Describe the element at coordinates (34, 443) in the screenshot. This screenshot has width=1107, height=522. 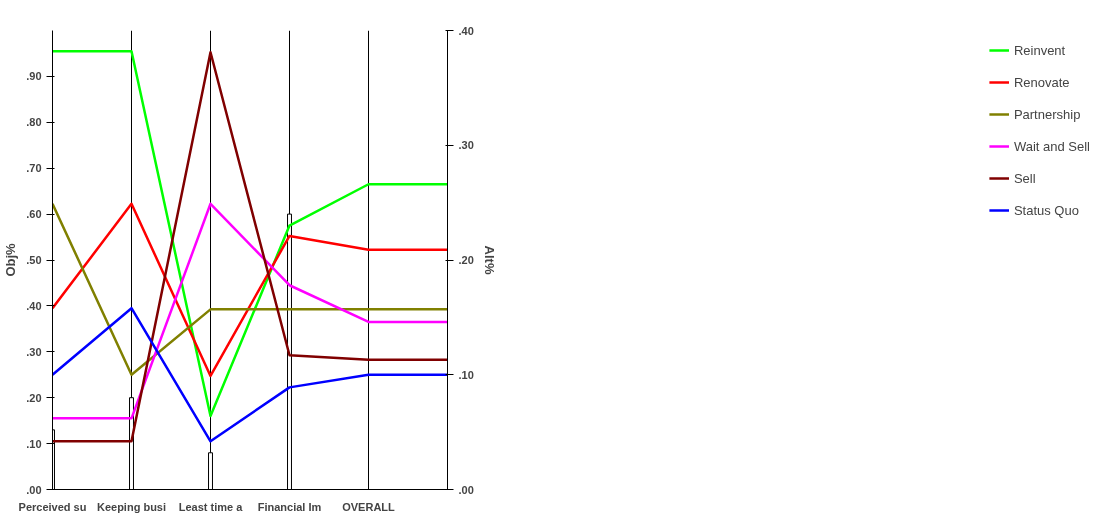
I see `y-tick-label: .10` at that location.